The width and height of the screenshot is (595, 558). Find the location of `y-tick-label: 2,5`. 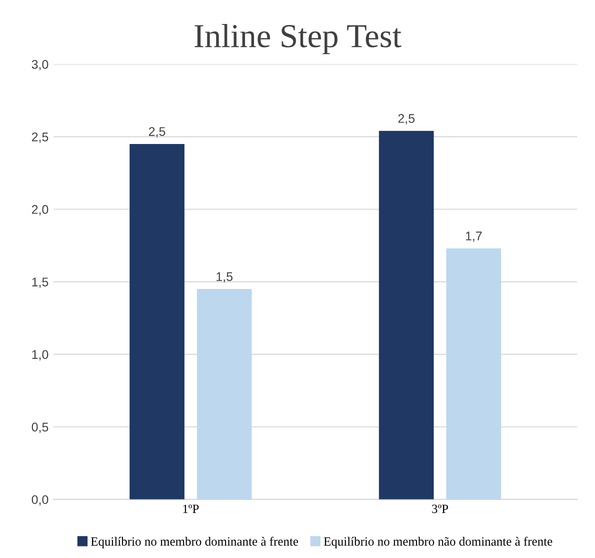

y-tick-label: 2,5 is located at coordinates (40, 137).